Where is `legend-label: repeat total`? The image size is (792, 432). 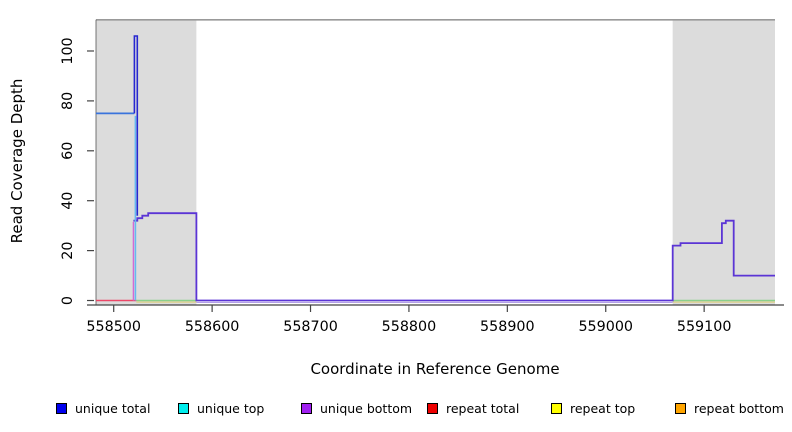
legend-label: repeat total is located at coordinates (483, 408).